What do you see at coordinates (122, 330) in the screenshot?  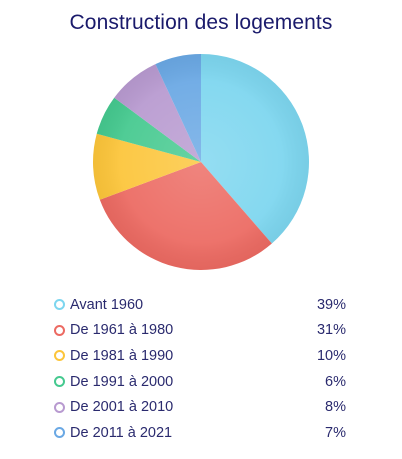 I see `legend-label: De 1961 à 1980` at bounding box center [122, 330].